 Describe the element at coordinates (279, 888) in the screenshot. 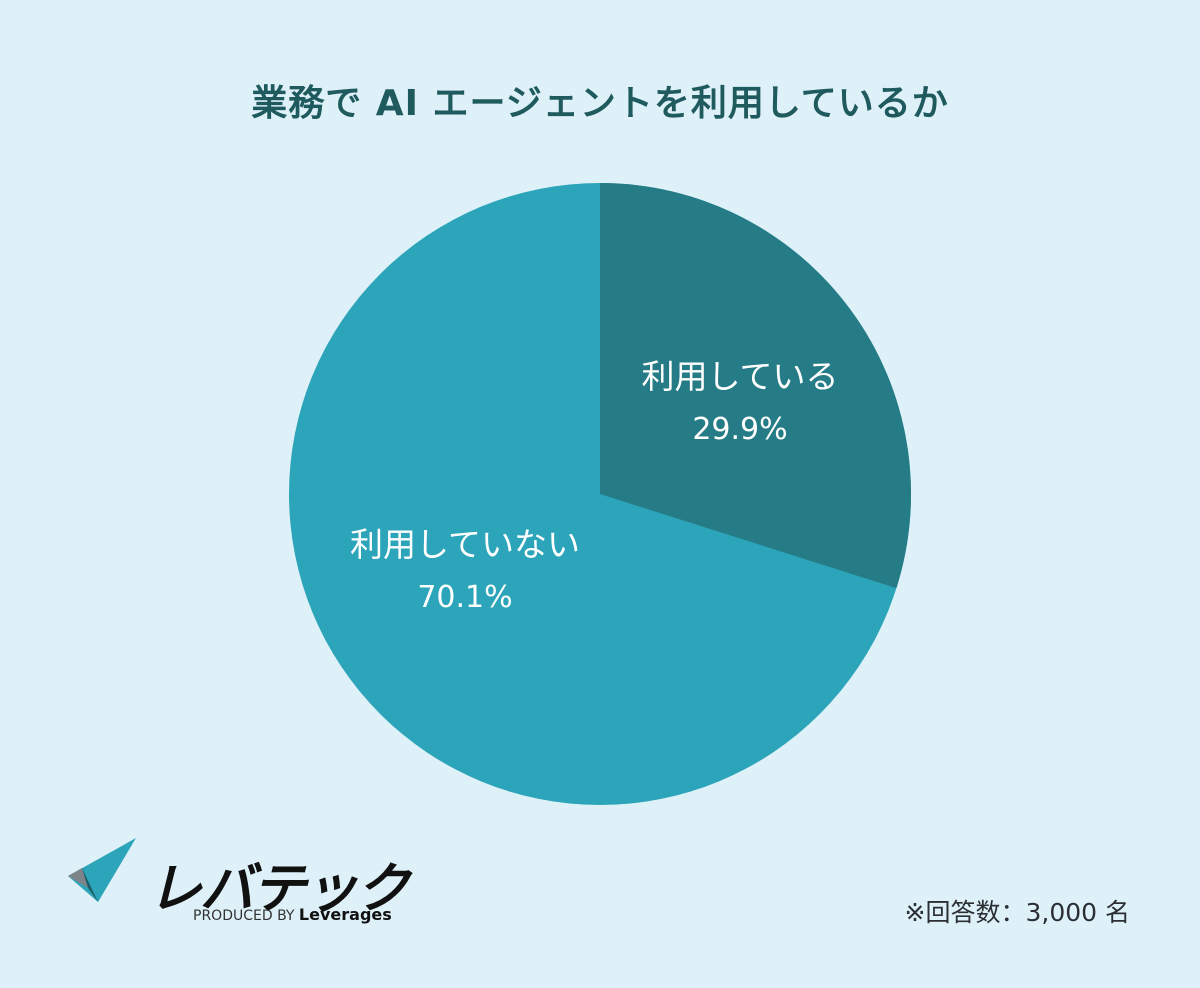

I see `logo-wordmark: レバテック` at that location.